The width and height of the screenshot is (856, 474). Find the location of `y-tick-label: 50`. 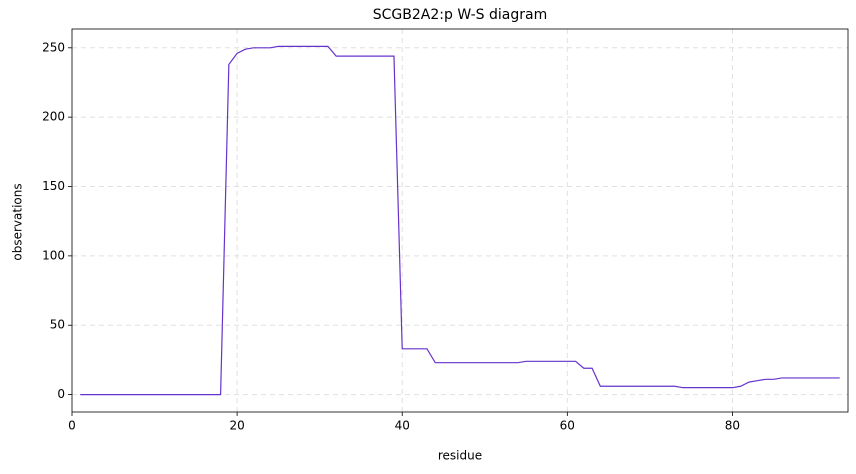

y-tick-label: 50 is located at coordinates (57, 325).